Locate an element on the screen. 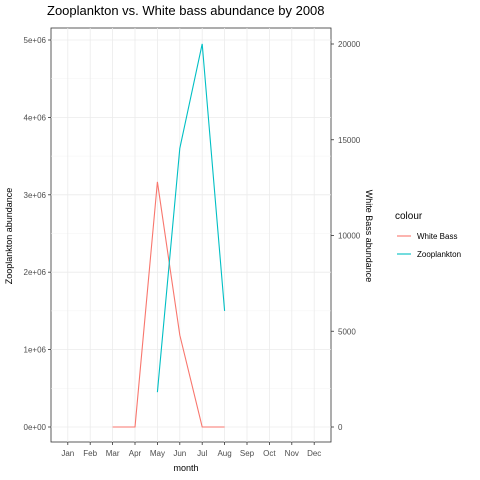  x-tick-label: Sep is located at coordinates (247, 453).